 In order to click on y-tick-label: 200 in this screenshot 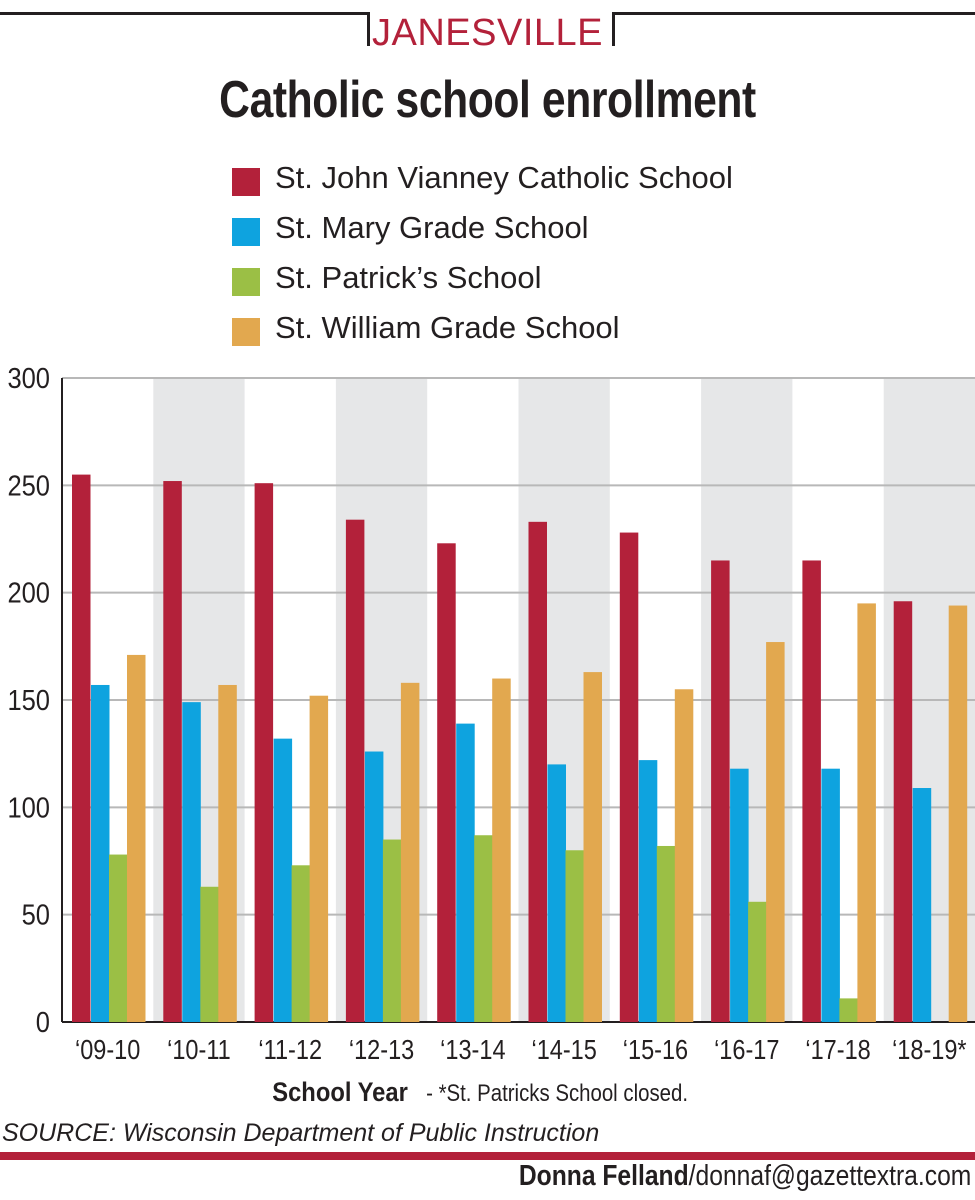, I will do `click(28, 592)`.